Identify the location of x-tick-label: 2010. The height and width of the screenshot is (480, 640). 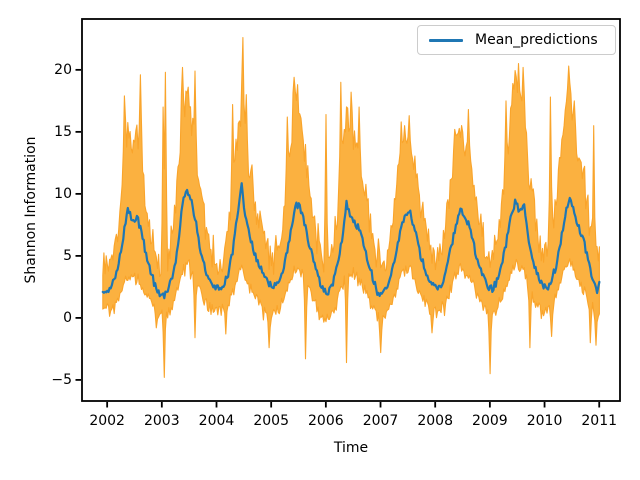
(544, 421).